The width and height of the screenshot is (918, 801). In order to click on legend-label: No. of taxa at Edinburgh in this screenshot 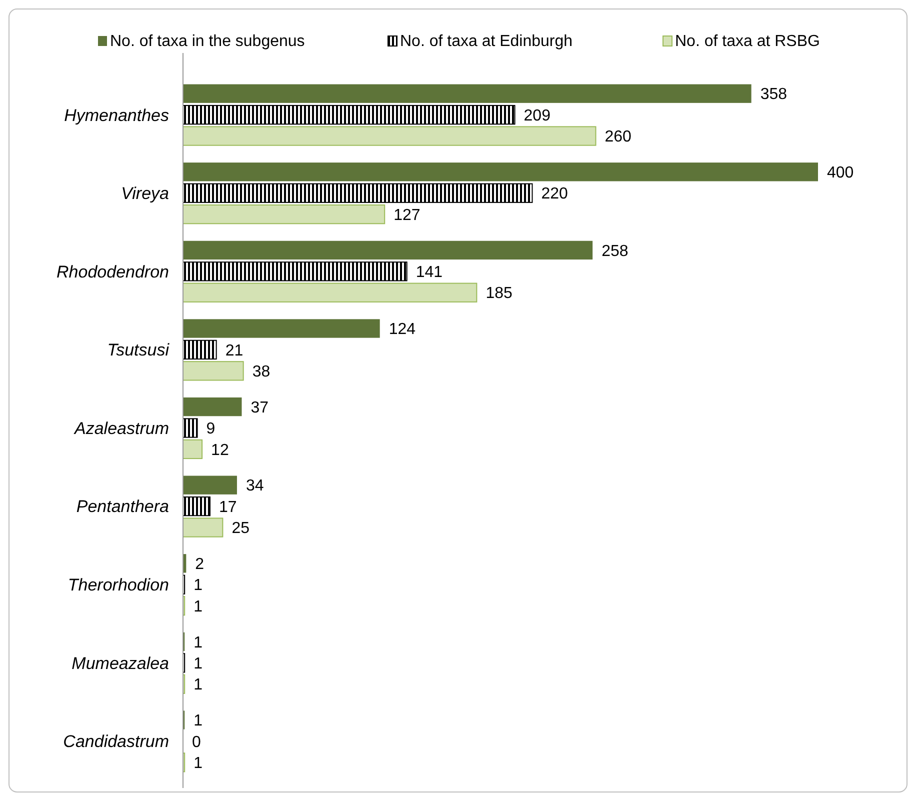, I will do `click(486, 41)`.